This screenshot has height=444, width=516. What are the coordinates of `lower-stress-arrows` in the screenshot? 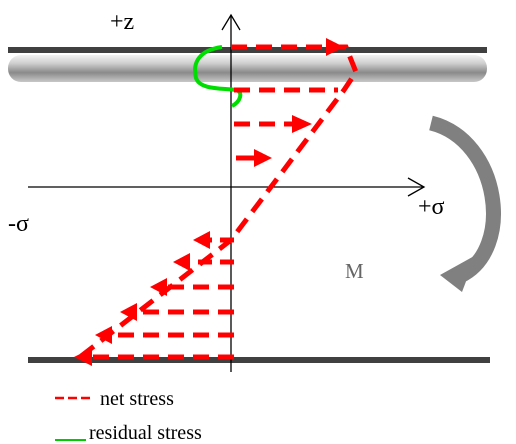 It's located at (154, 298).